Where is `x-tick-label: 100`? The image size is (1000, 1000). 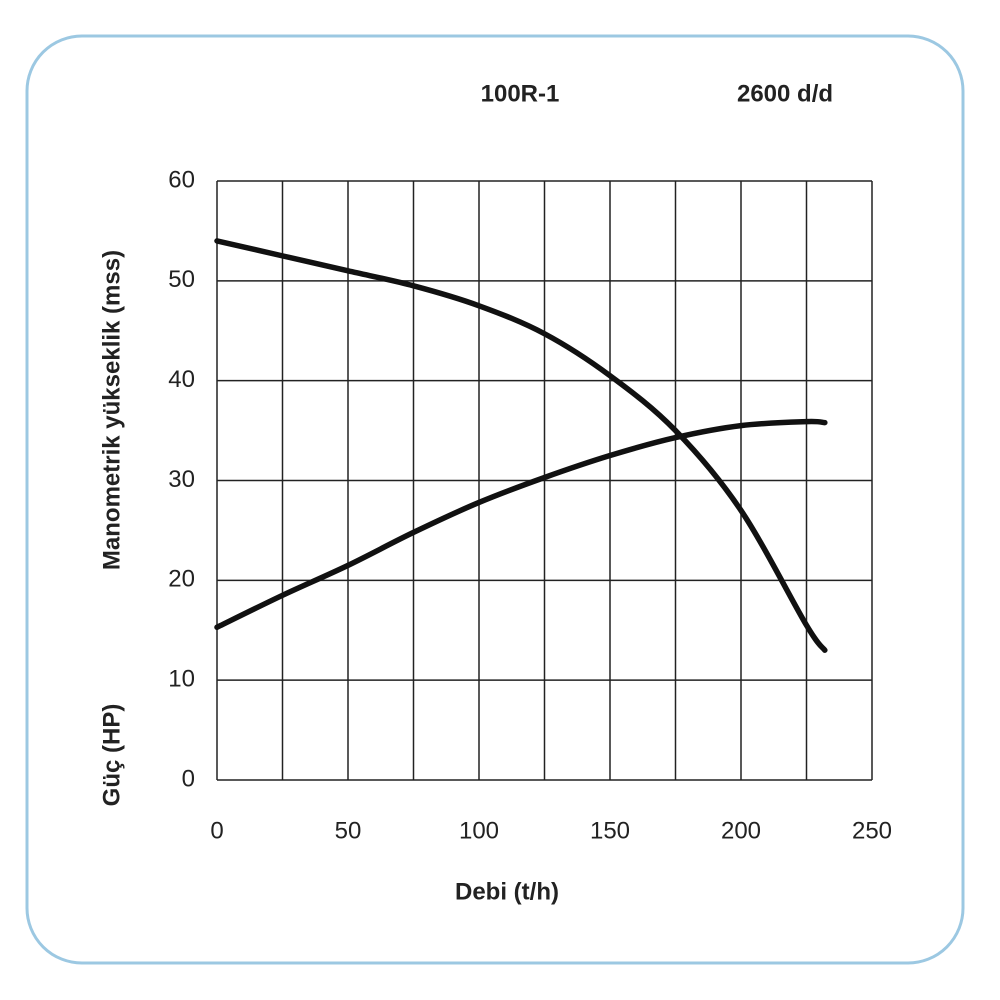 x-tick-label: 100 is located at coordinates (479, 830).